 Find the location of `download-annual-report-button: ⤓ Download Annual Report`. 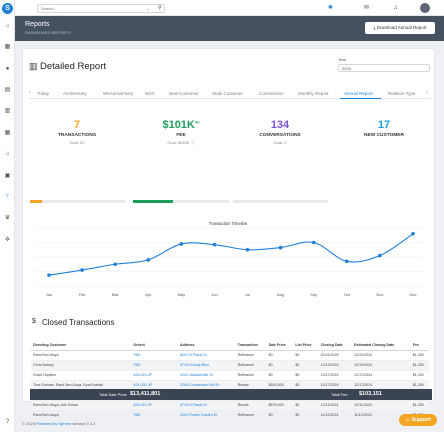

download-annual-report-button: ⤓ Download Annual Report is located at coordinates (400, 28).